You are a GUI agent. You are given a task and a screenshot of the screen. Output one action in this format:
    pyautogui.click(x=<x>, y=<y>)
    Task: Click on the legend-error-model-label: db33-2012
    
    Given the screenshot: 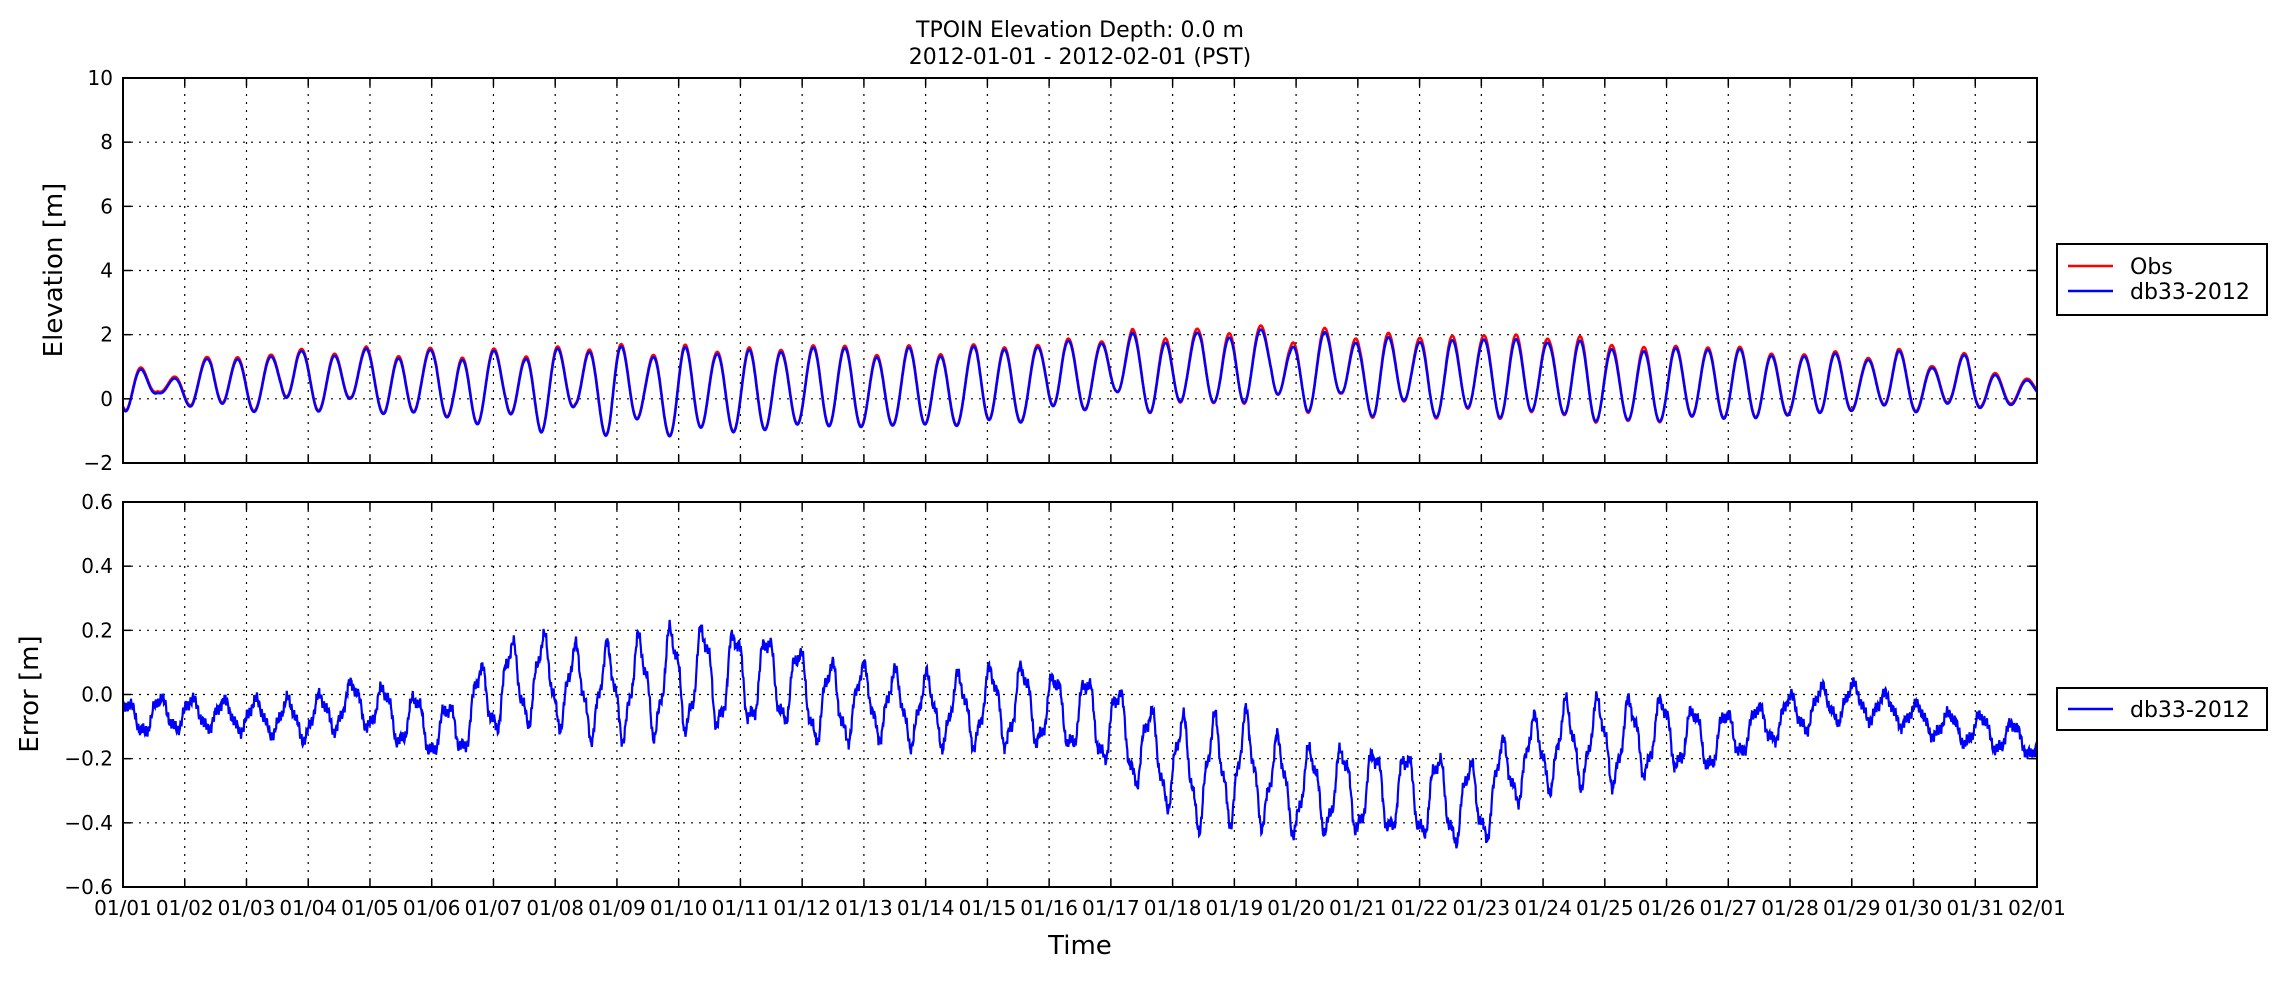 What is the action you would take?
    pyautogui.click(x=2190, y=710)
    